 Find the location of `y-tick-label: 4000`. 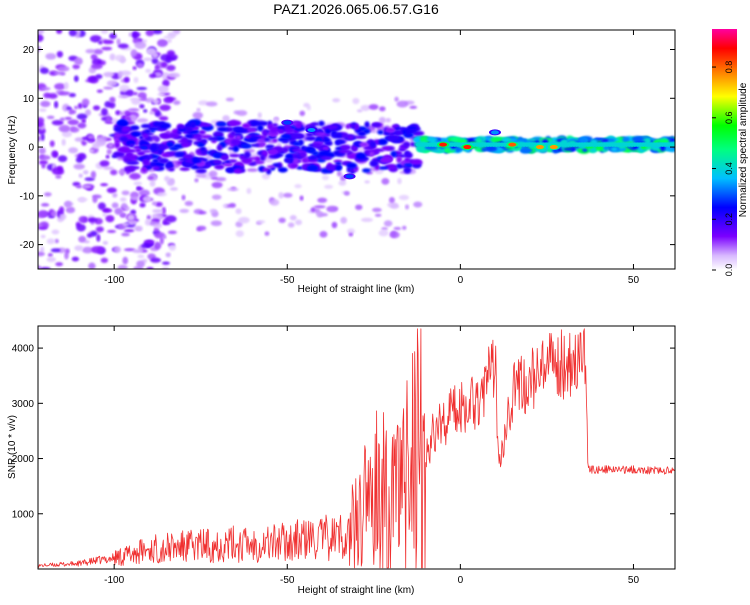

y-tick-label: 4000 is located at coordinates (23, 349).